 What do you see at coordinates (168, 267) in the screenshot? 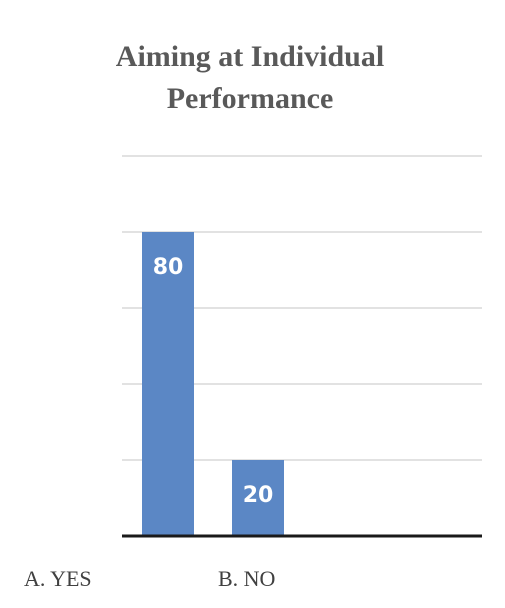
I see `data-label-1: 80` at bounding box center [168, 267].